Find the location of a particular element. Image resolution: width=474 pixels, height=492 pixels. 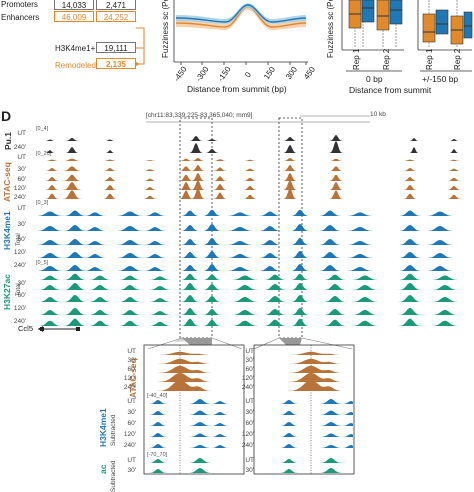

row-me1-ut: UT is located at coordinates (21, 208).